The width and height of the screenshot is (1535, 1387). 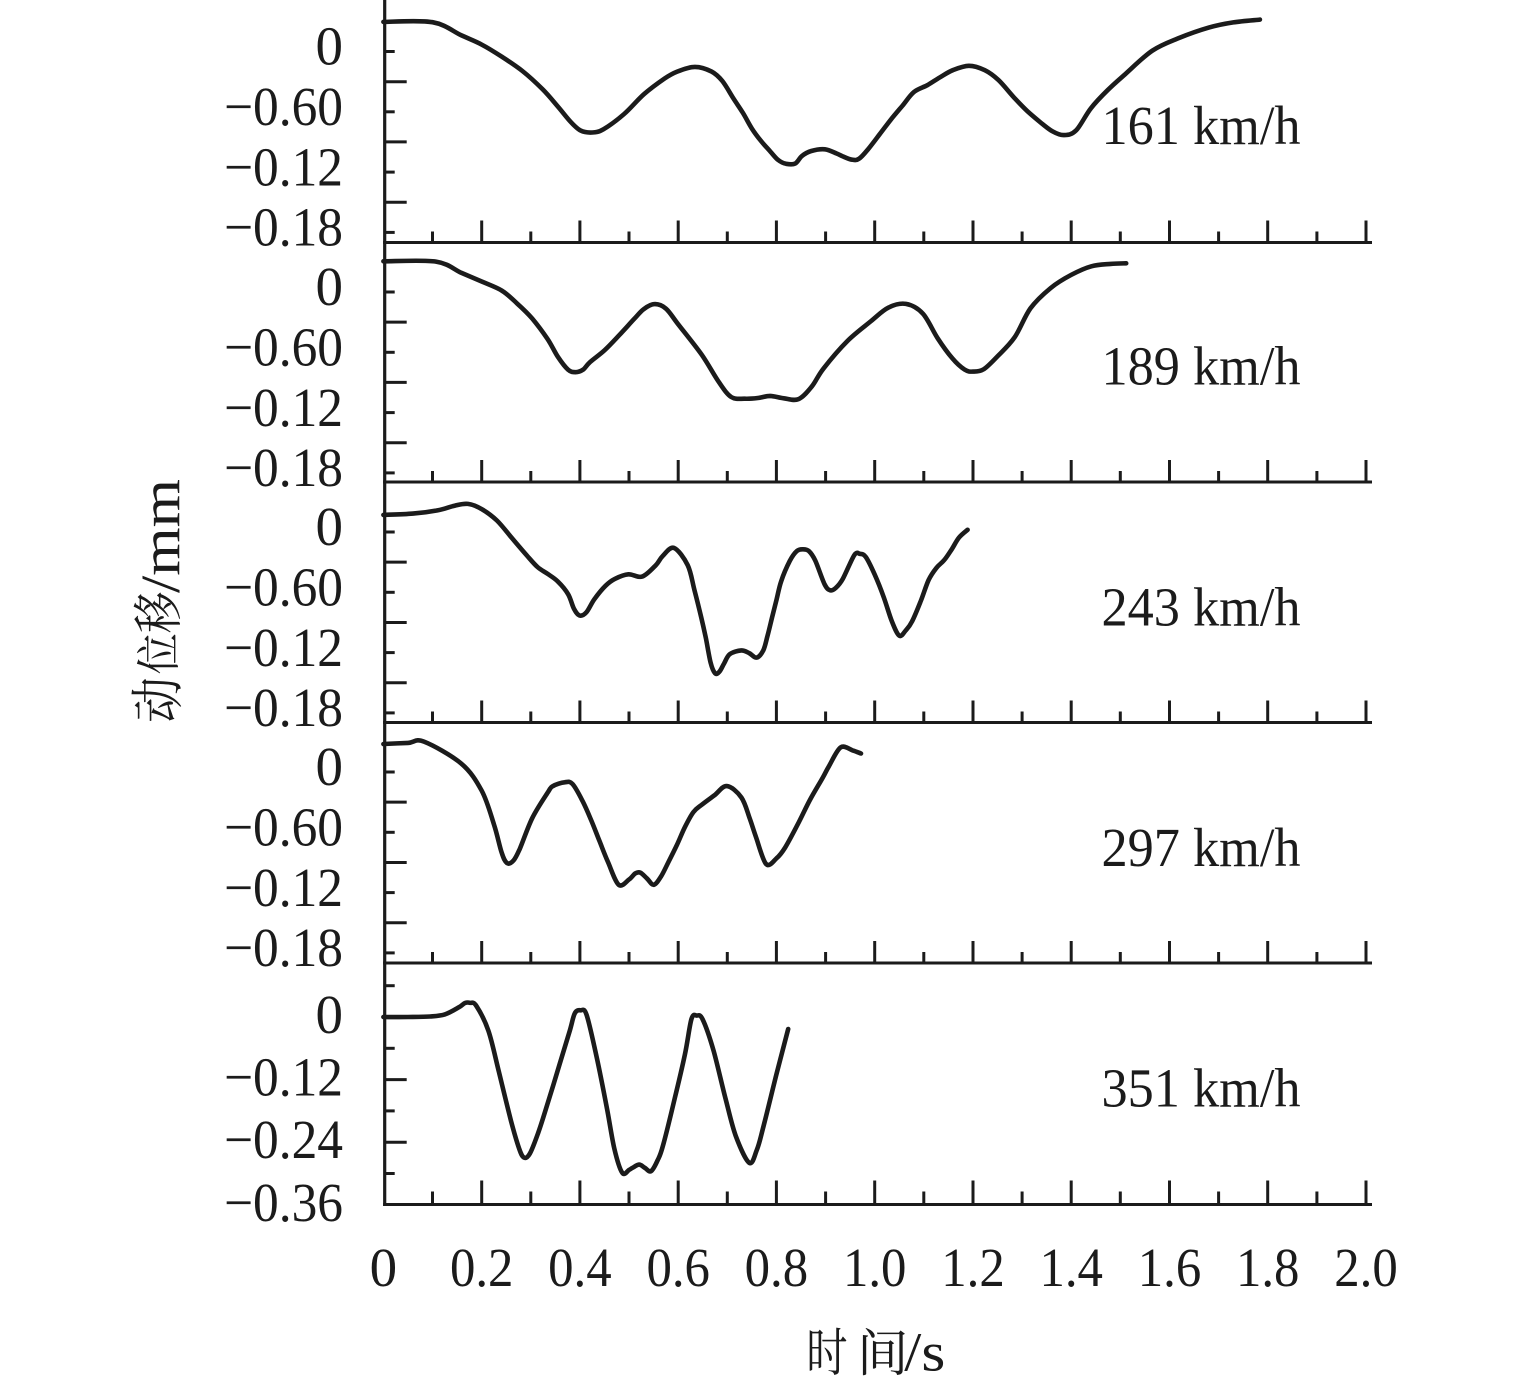 I want to click on svg-text: 2.0, so click(x=1366, y=1267).